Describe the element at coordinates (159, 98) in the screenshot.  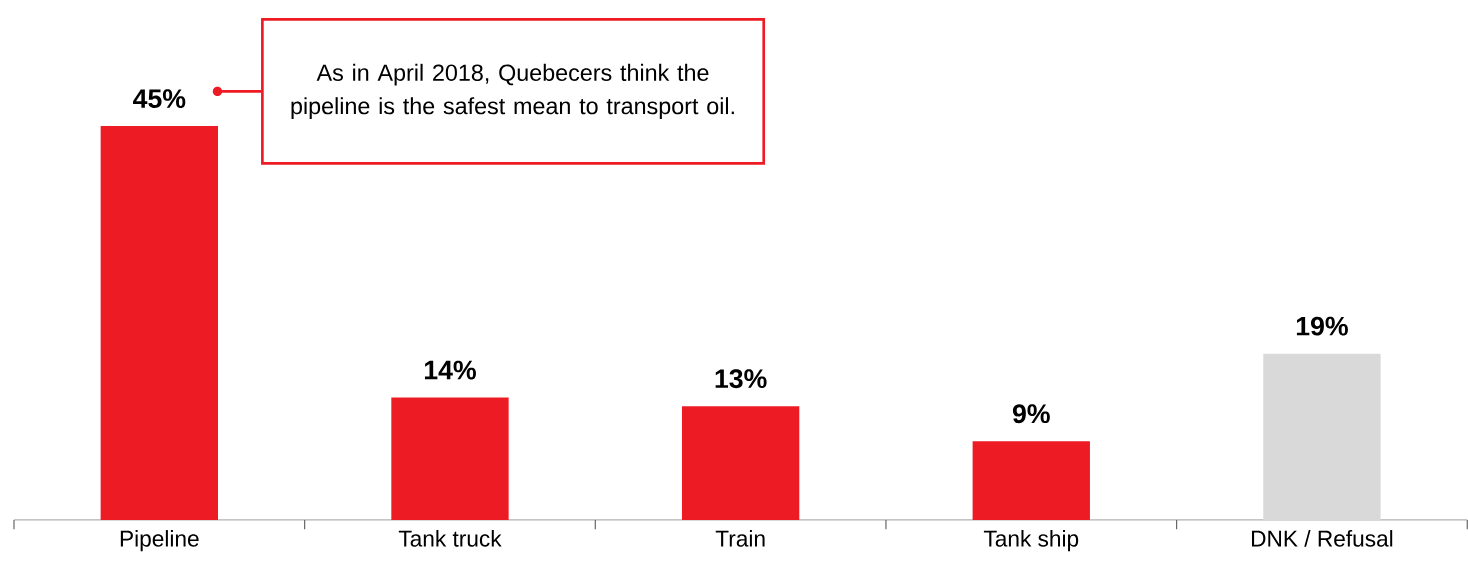
I see `data-label: 45%` at that location.